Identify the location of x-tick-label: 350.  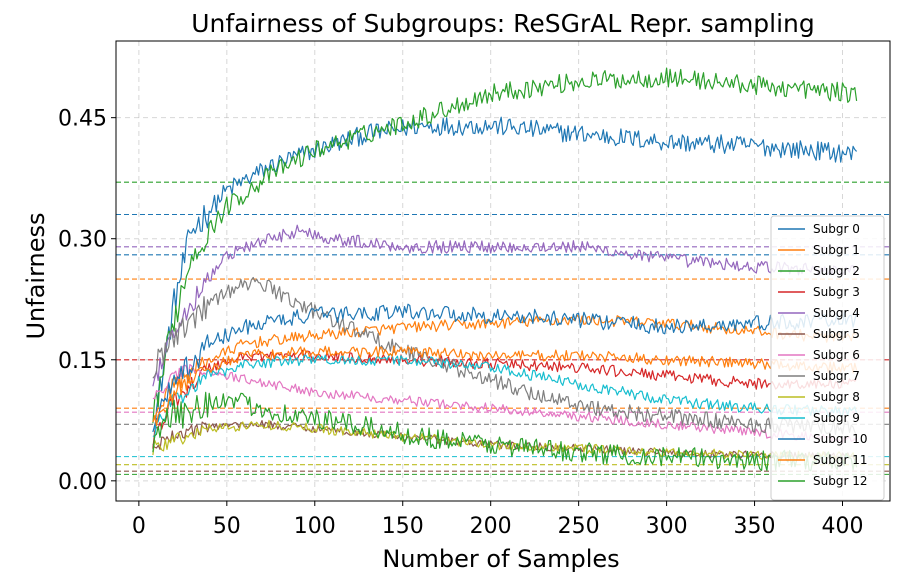
(755, 526).